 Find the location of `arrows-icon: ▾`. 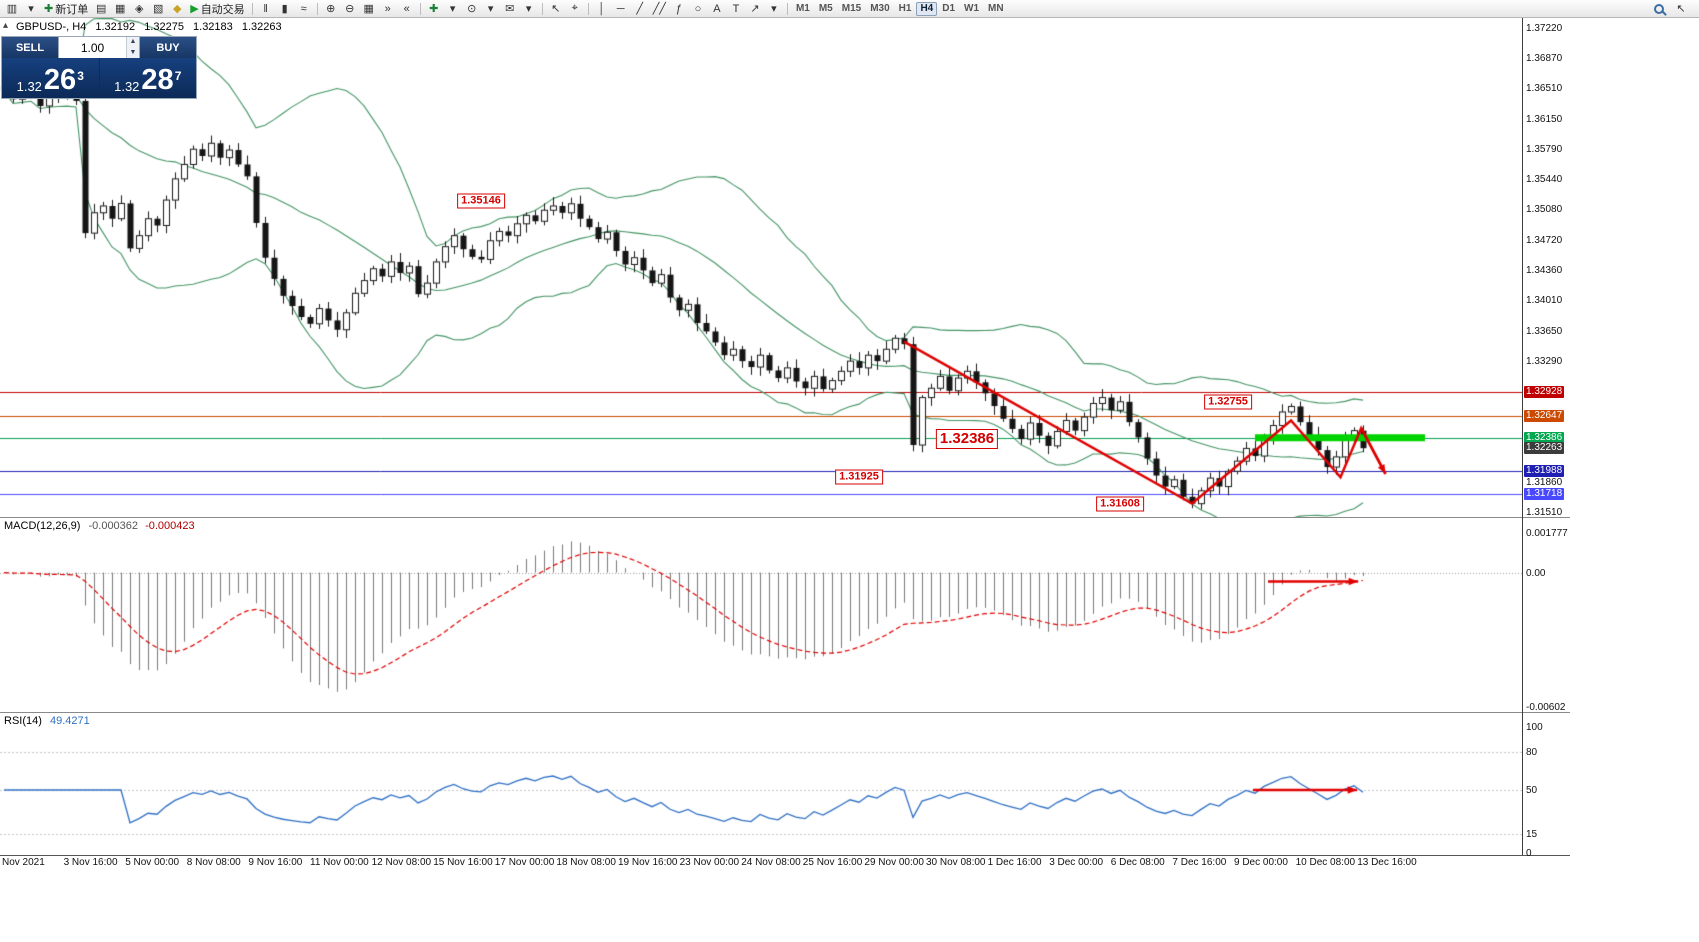

arrows-icon: ▾ is located at coordinates (774, 9).